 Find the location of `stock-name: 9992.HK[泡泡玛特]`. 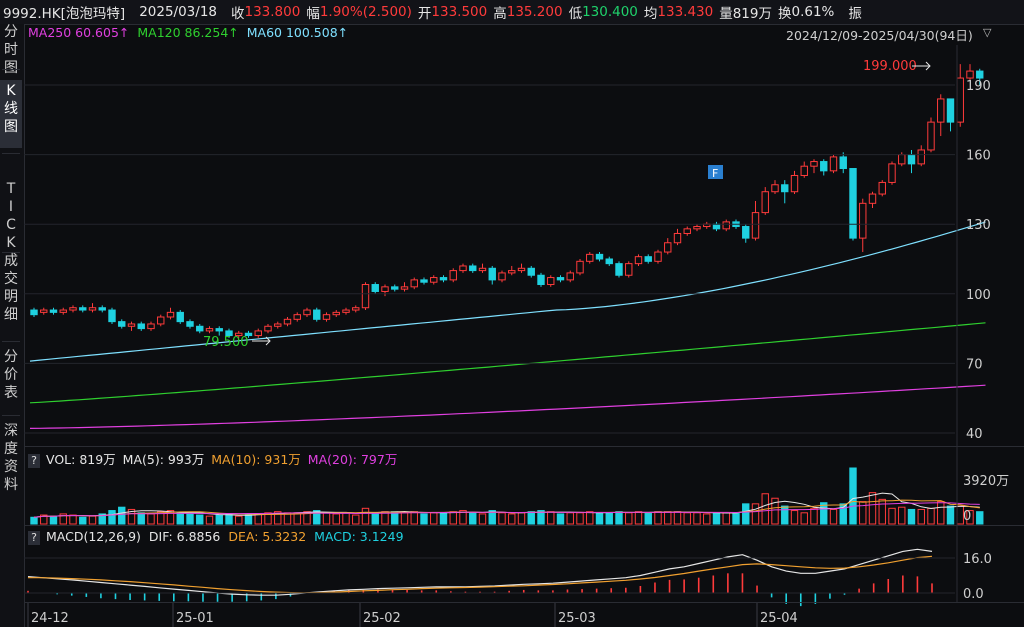

stock-name: 9992.HK[泡泡玛特] is located at coordinates (64, 14).